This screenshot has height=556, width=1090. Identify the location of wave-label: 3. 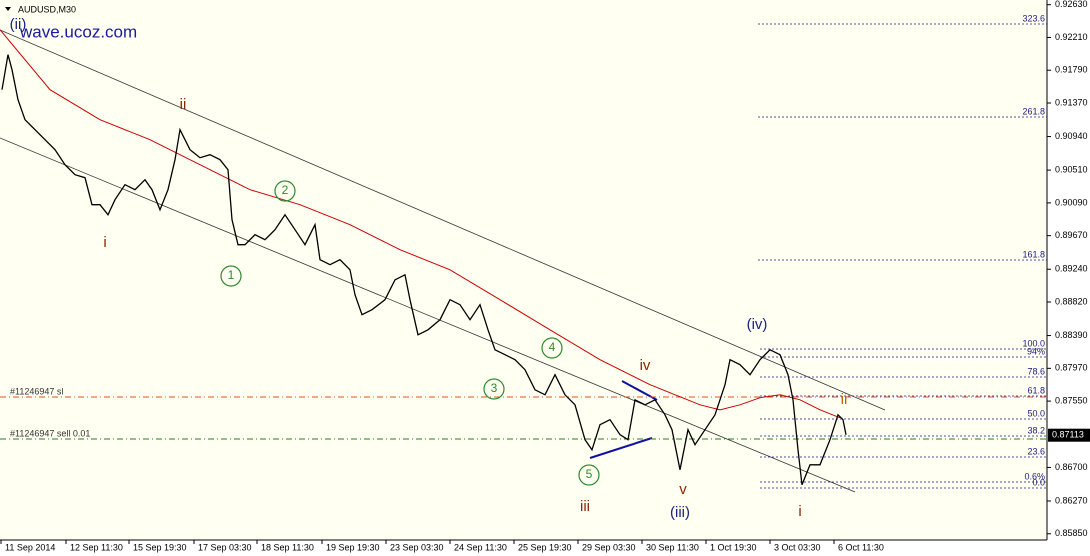
(494, 388).